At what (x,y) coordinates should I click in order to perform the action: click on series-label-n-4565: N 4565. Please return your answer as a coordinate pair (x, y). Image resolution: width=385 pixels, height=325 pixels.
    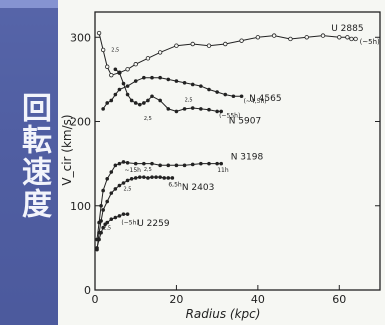
    Looking at the image, I should click on (265, 99).